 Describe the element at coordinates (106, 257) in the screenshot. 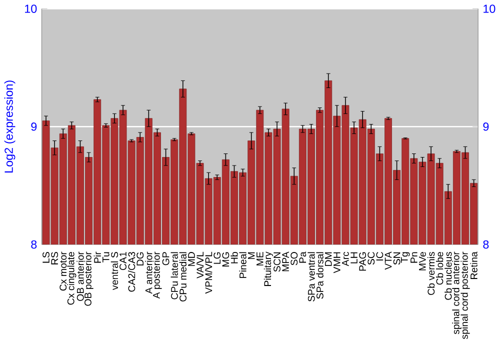

I see `x-tick-label: Tu` at that location.